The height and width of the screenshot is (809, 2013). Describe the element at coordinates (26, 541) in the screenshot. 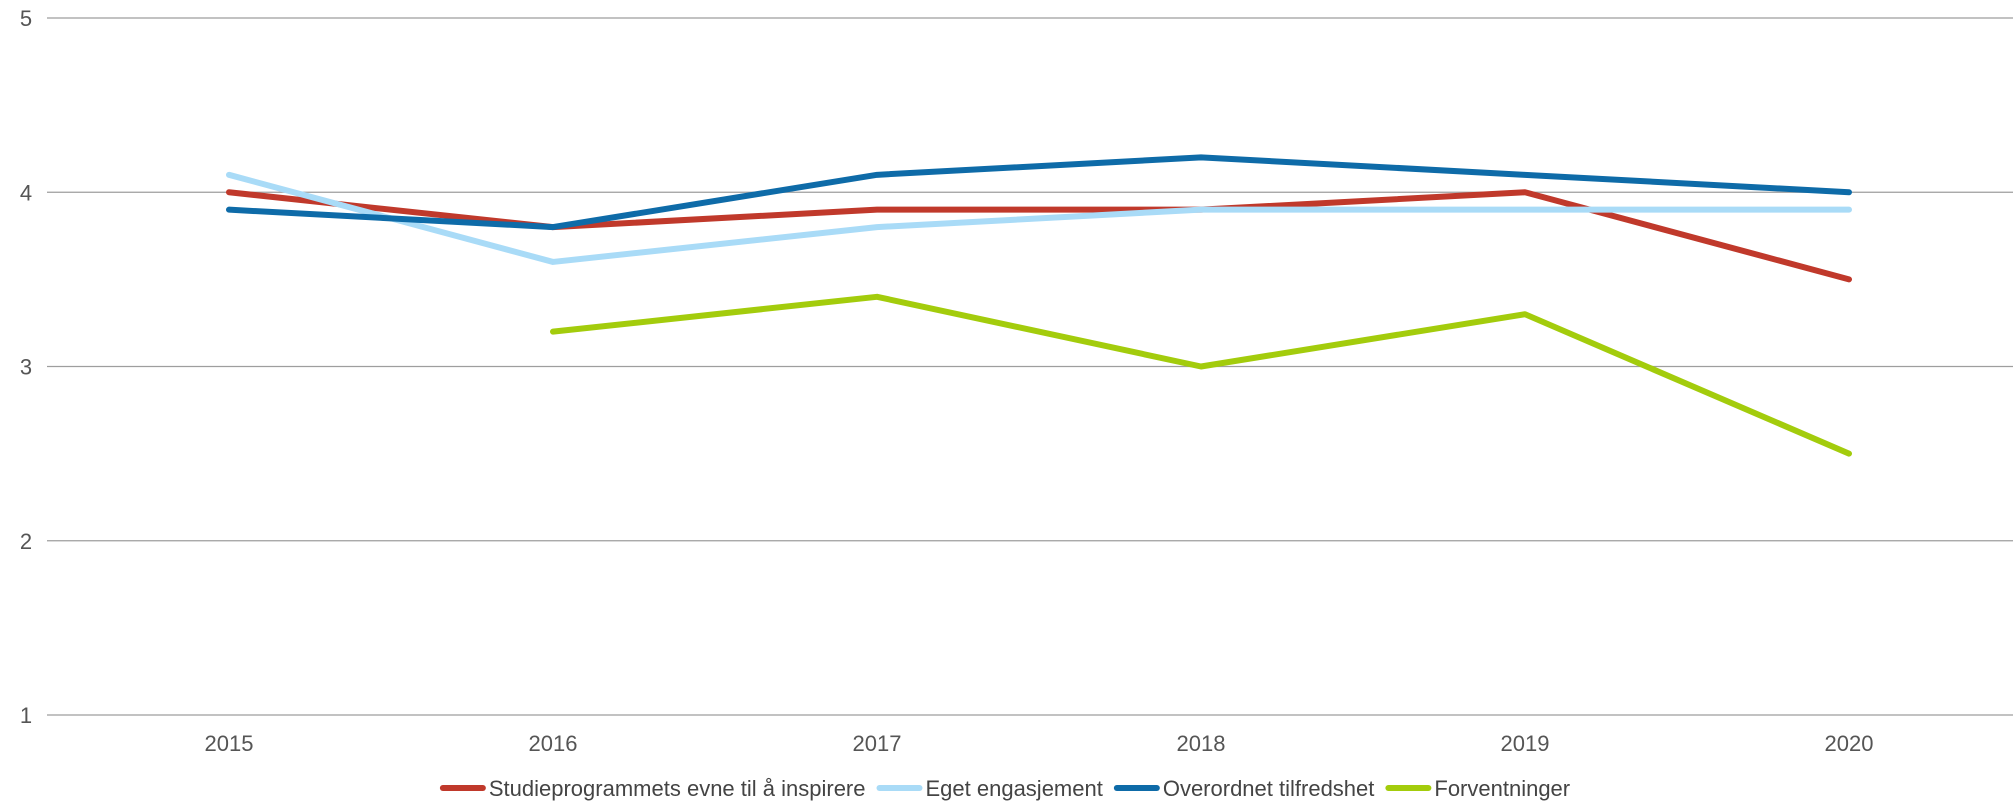

I see `y-tick-label: 2` at that location.